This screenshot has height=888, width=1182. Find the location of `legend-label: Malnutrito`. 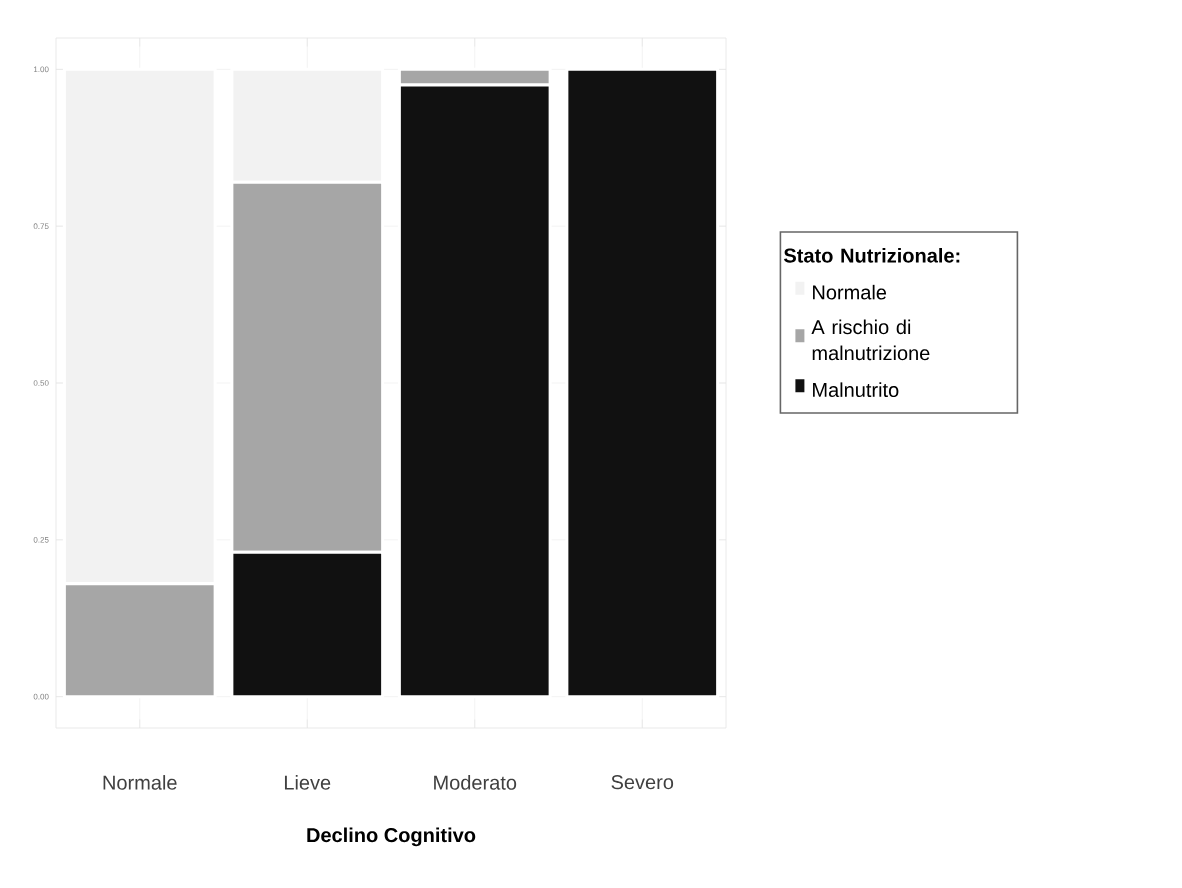

legend-label: Malnutrito is located at coordinates (856, 390).